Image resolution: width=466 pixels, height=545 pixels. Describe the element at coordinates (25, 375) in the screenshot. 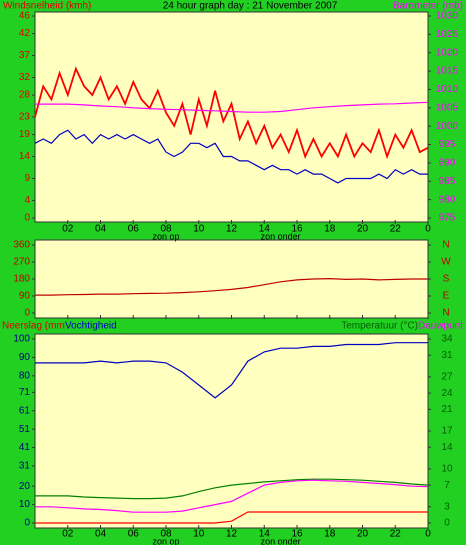

I see `y-tick-label: 80` at that location.